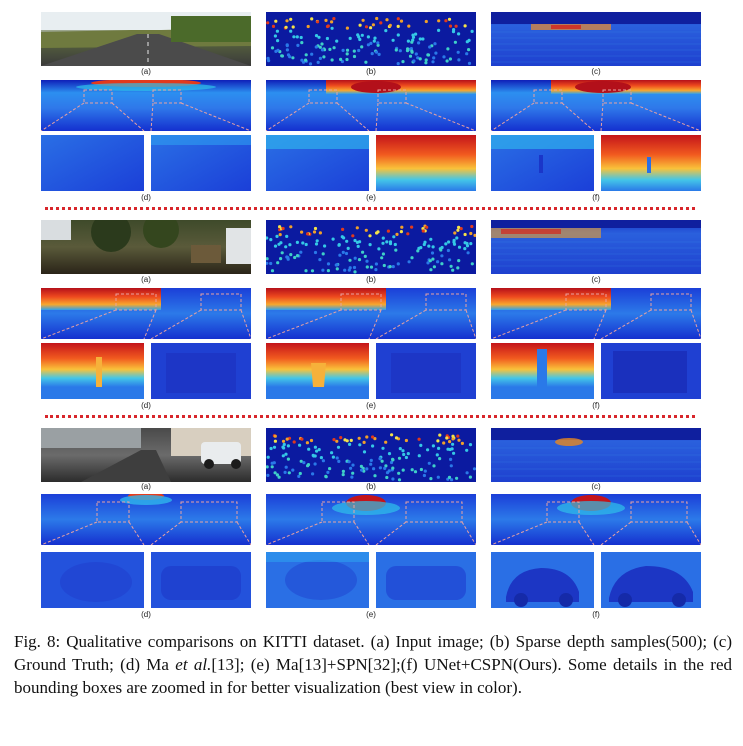 The height and width of the screenshot is (746, 743). Describe the element at coordinates (371, 519) in the screenshot. I see `depth-prediction-image` at that location.